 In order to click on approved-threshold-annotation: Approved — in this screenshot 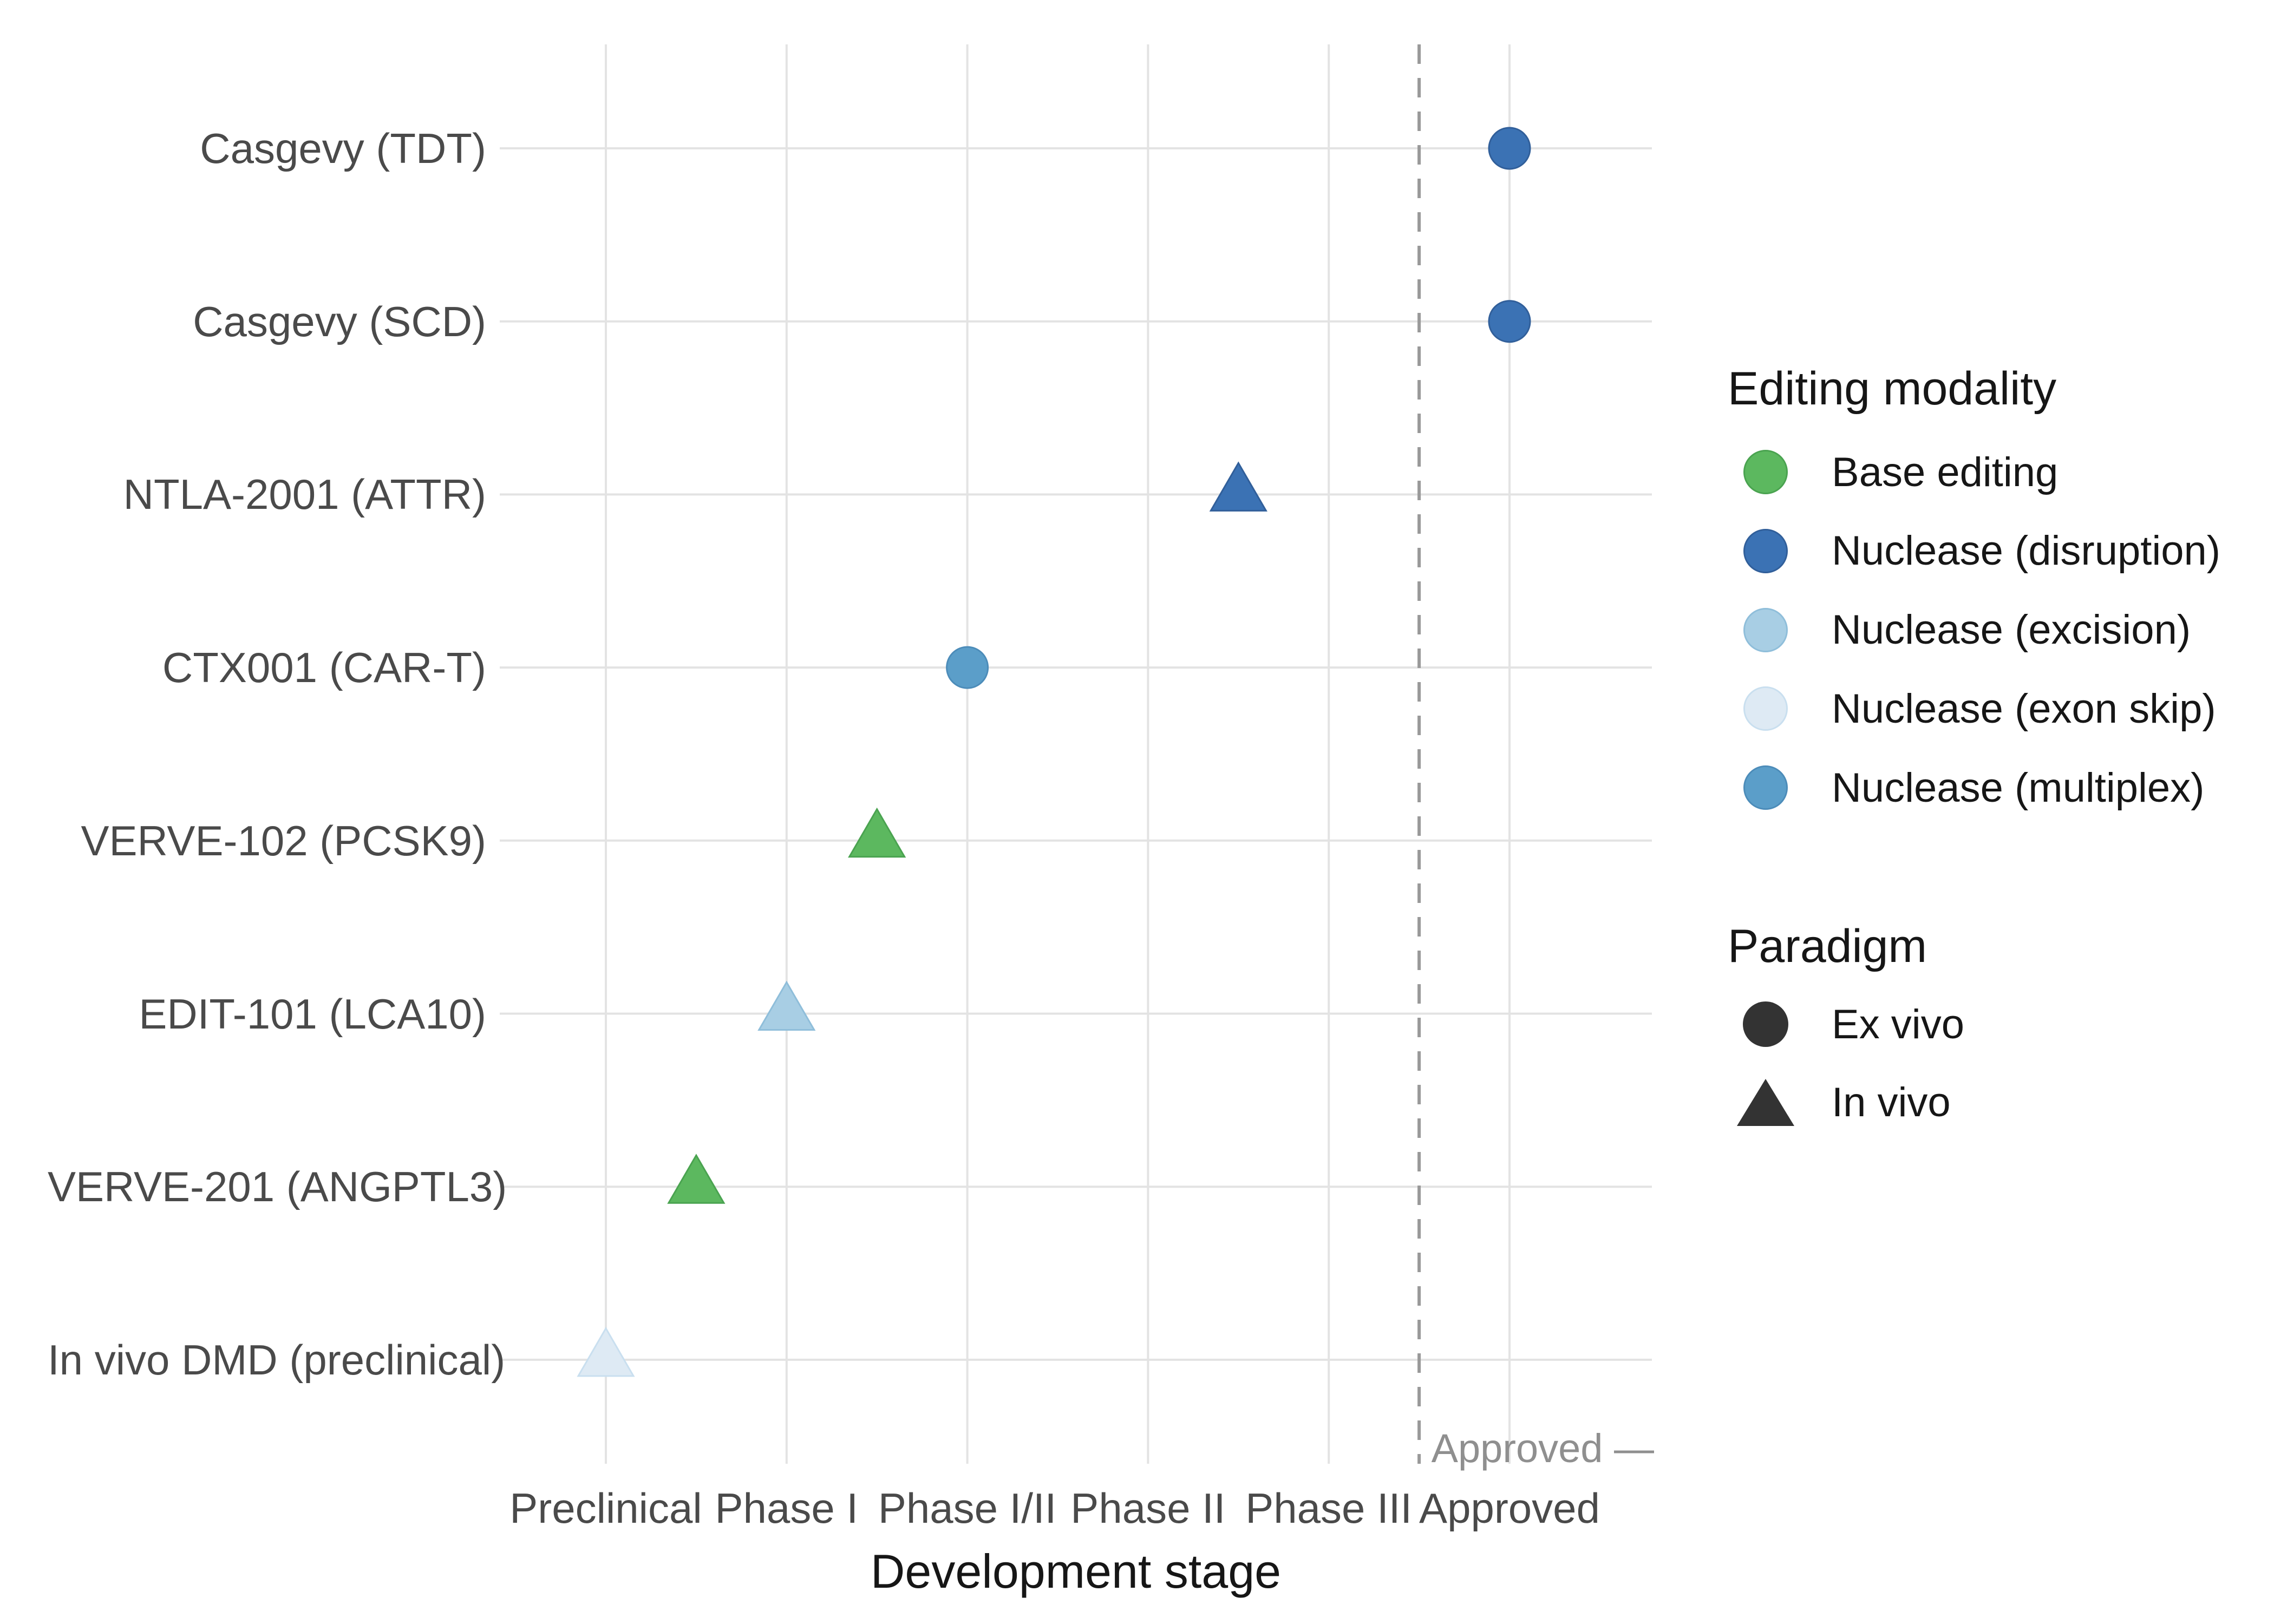, I will do `click(1543, 1448)`.